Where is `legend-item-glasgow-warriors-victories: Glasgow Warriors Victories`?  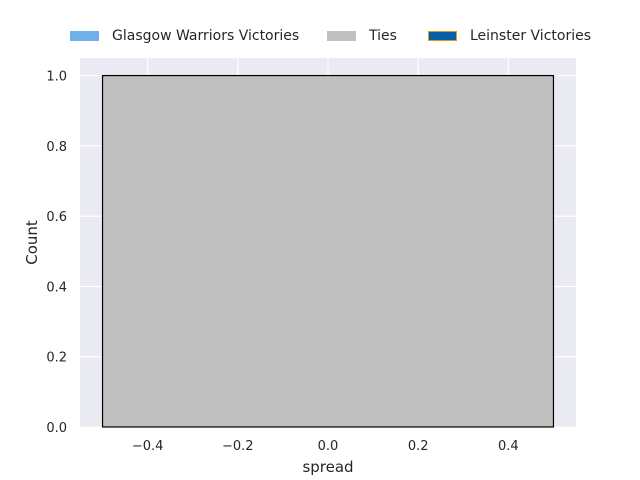 legend-item-glasgow-warriors-victories: Glasgow Warriors Victories is located at coordinates (184, 36).